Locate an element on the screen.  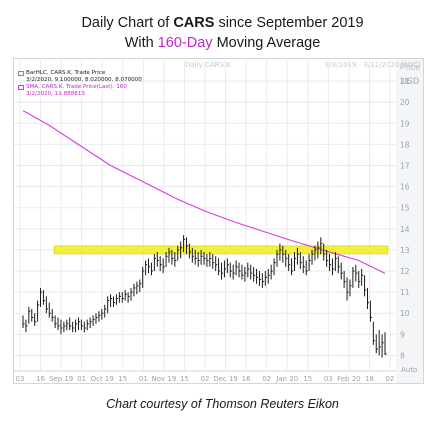
sma-series-swatch is located at coordinates (21, 87).